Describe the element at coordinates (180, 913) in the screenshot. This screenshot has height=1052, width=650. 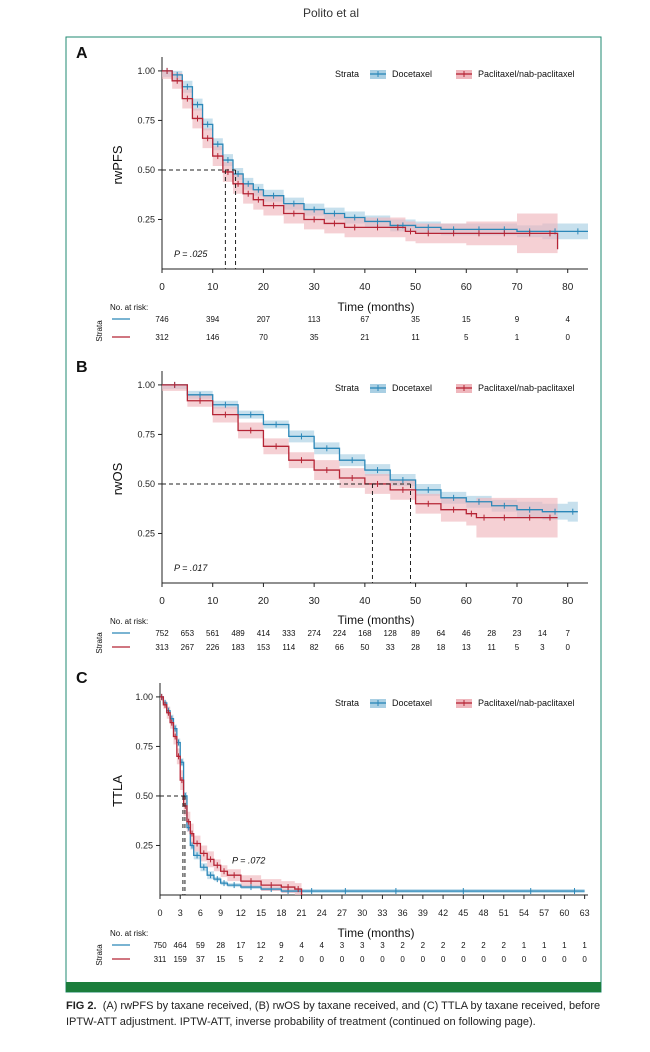
I see `x-tick-label: 3` at that location.